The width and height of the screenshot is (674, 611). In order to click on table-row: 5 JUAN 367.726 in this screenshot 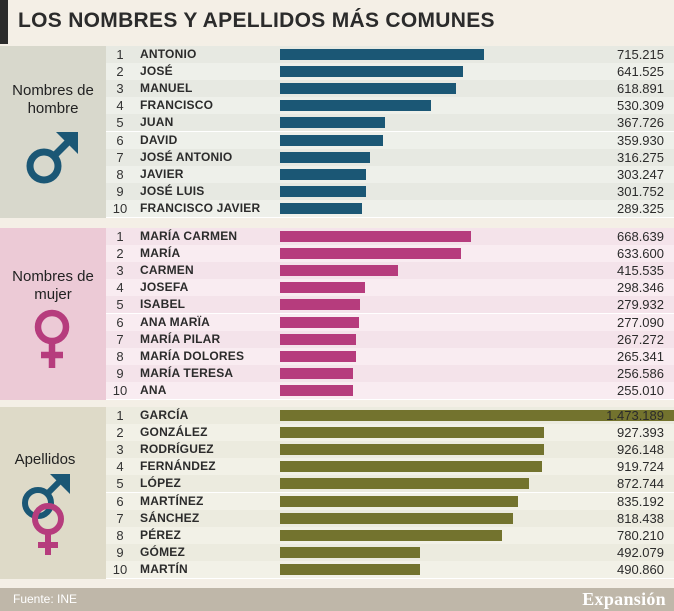, I will do `click(390, 123)`.